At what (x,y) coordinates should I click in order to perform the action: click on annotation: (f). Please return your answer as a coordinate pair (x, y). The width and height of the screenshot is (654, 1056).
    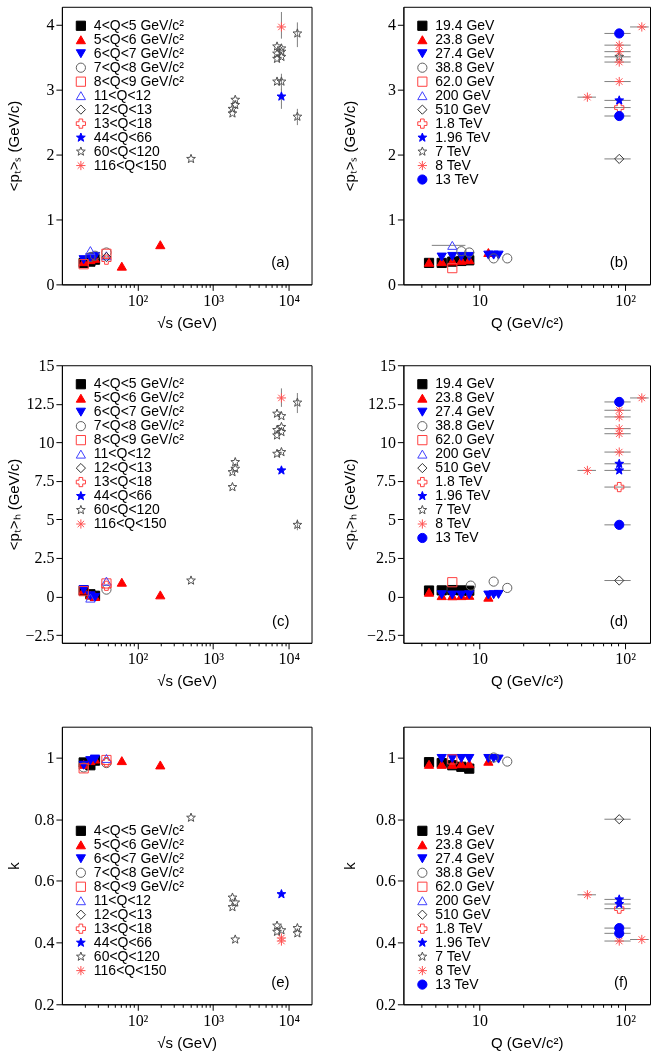
    Looking at the image, I should click on (621, 982).